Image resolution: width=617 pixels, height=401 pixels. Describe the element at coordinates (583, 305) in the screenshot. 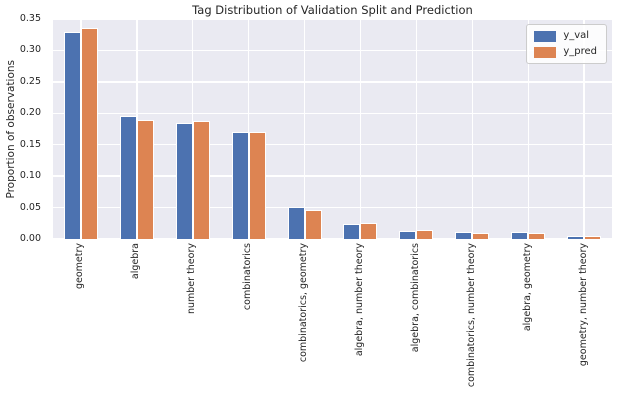

I see `x-tick-label: geometry, number theory` at that location.